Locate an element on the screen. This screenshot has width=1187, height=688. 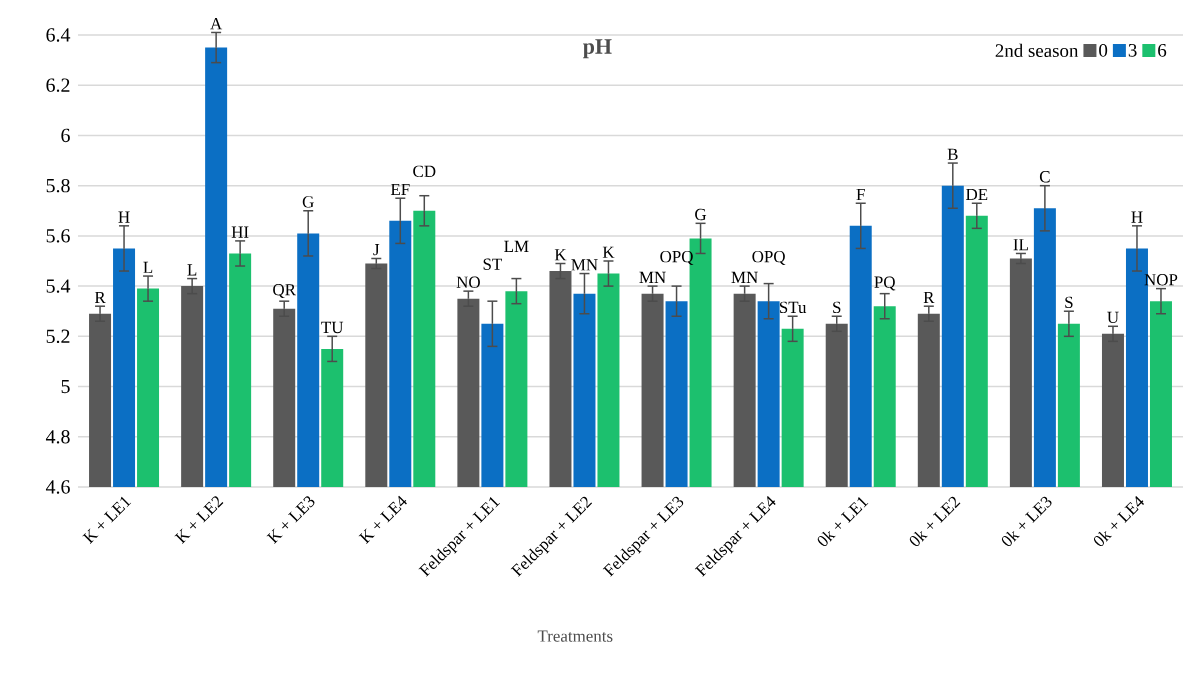
data-label: DE is located at coordinates (977, 194).